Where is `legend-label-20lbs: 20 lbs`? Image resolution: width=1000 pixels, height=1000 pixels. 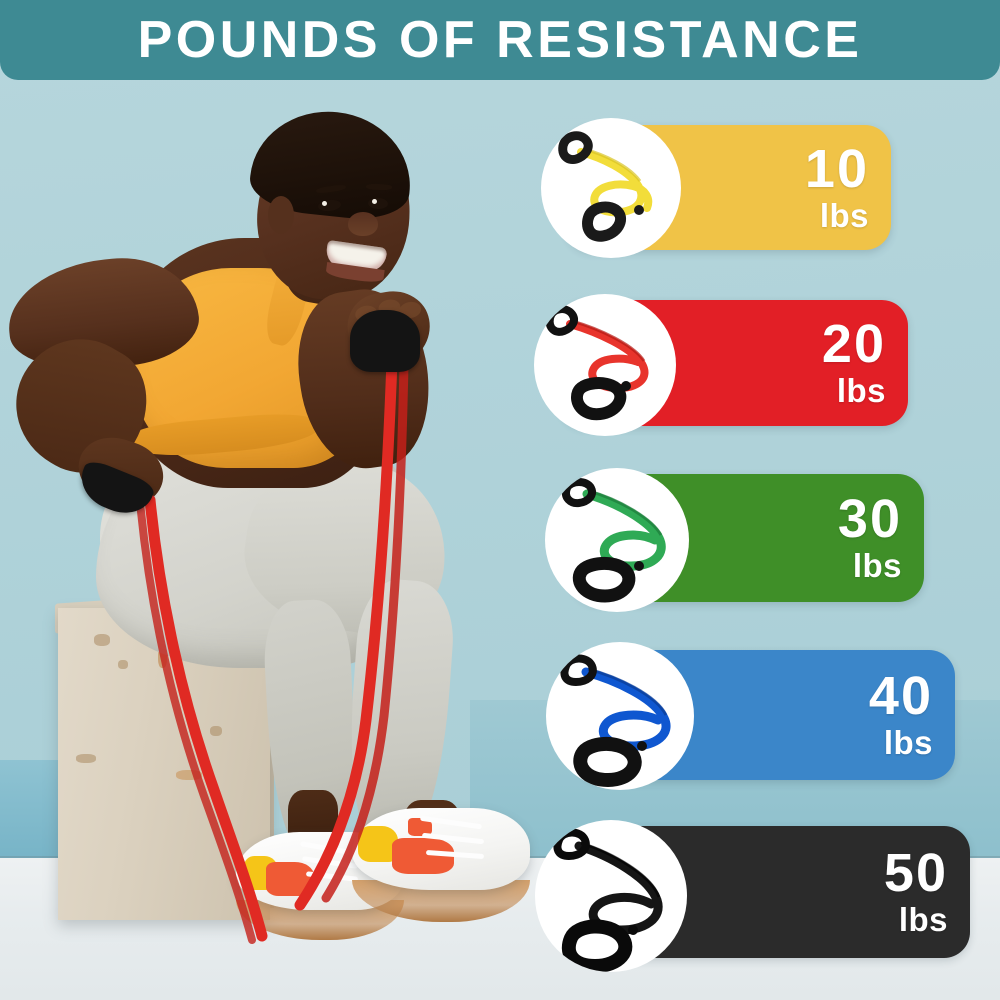 legend-label-20lbs: 20 lbs is located at coordinates (864, 362).